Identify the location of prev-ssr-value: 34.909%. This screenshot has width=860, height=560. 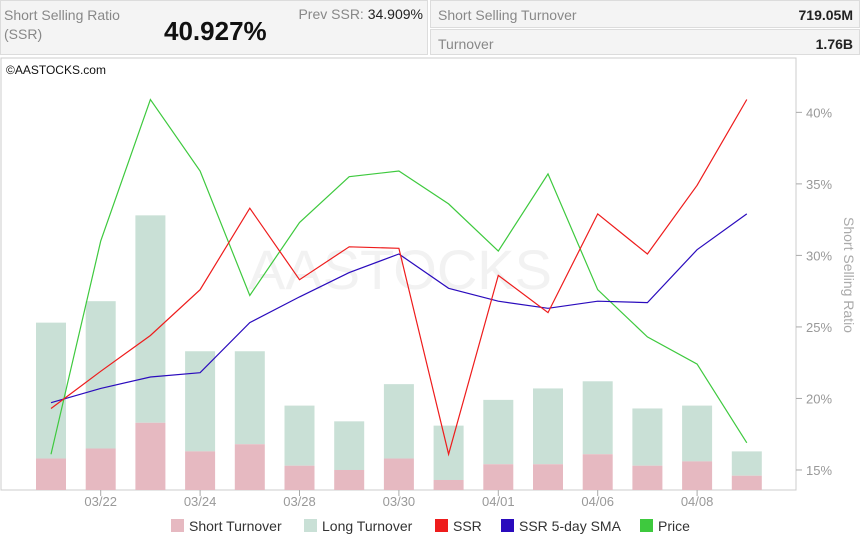
(395, 14).